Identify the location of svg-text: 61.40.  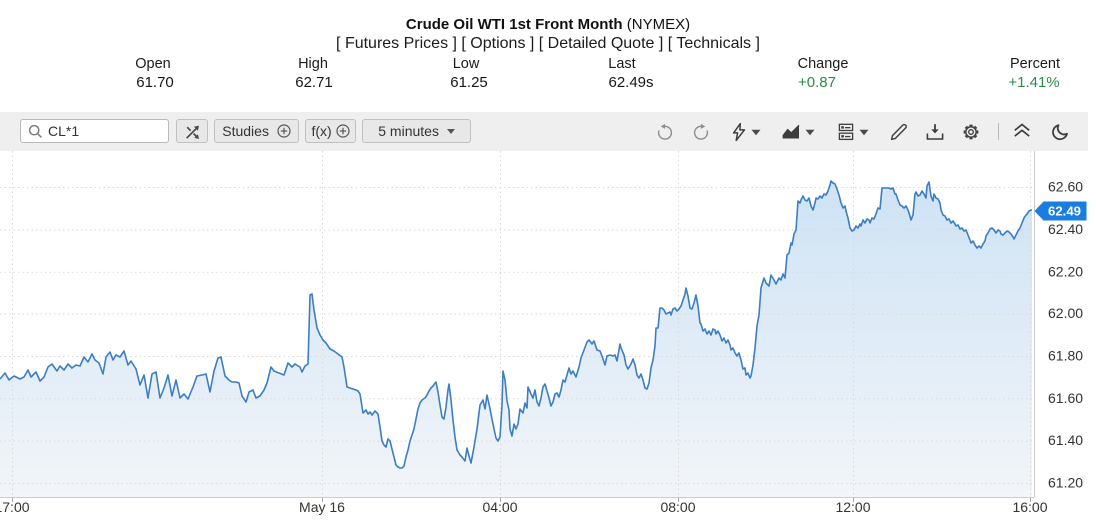
(1065, 440).